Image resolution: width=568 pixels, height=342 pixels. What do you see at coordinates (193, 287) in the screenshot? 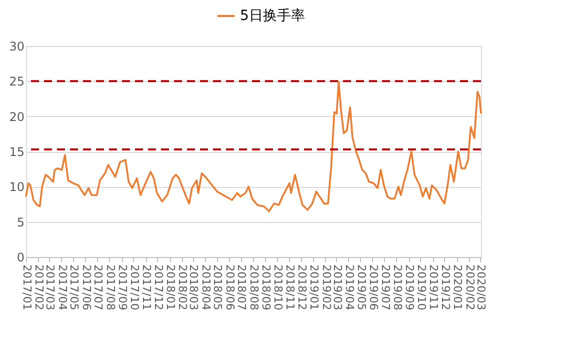
I see `x-tick-label: 2018/03` at bounding box center [193, 287].